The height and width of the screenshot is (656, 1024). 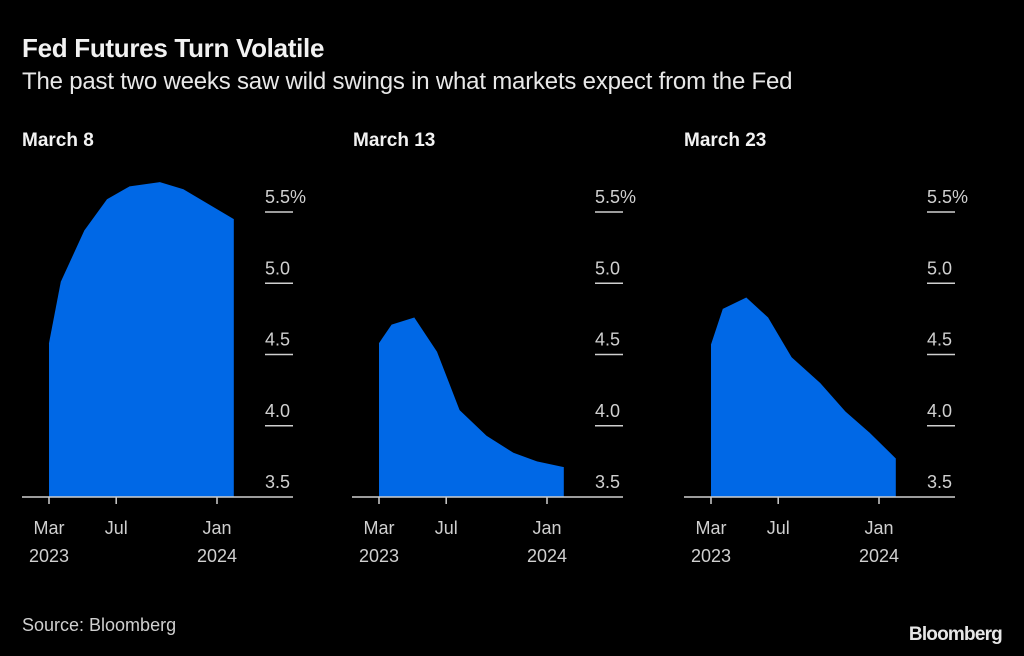 I want to click on y-tick-label-3-4: 5.0, so click(x=939, y=268).